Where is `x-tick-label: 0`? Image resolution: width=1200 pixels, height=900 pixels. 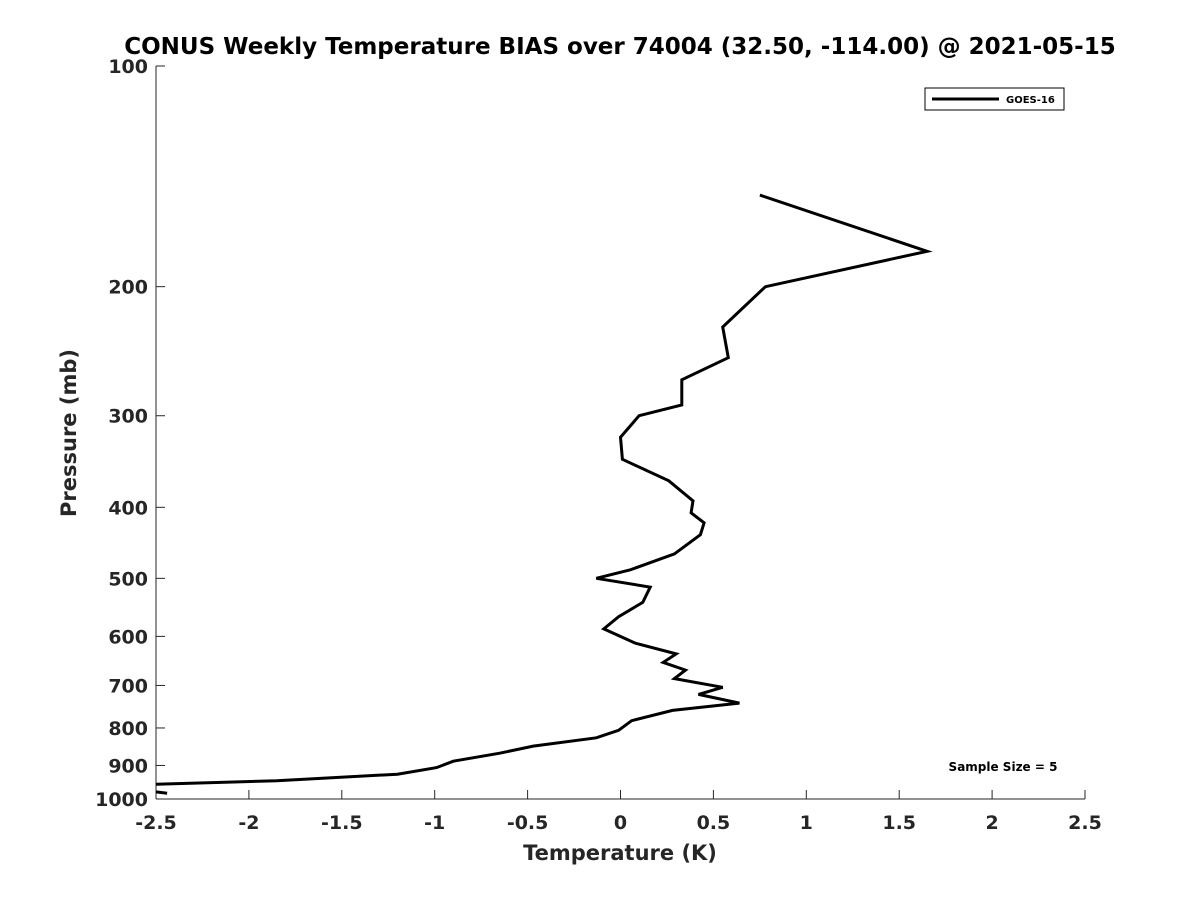 x-tick-label: 0 is located at coordinates (620, 823).